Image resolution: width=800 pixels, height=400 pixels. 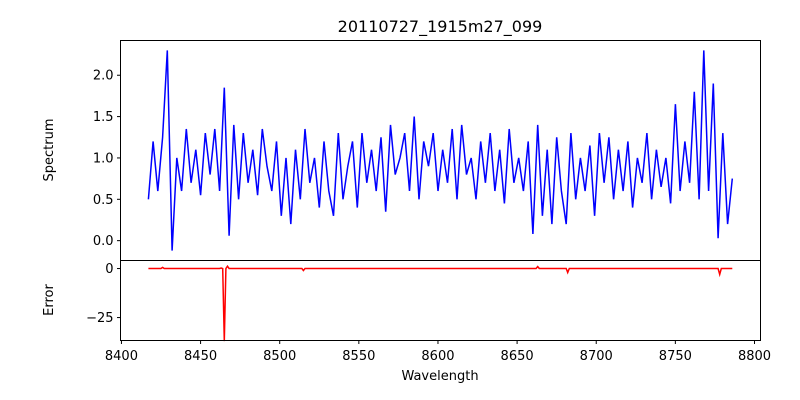 What do you see at coordinates (200, 356) in the screenshot?
I see `x-tick-label: 8450` at bounding box center [200, 356].